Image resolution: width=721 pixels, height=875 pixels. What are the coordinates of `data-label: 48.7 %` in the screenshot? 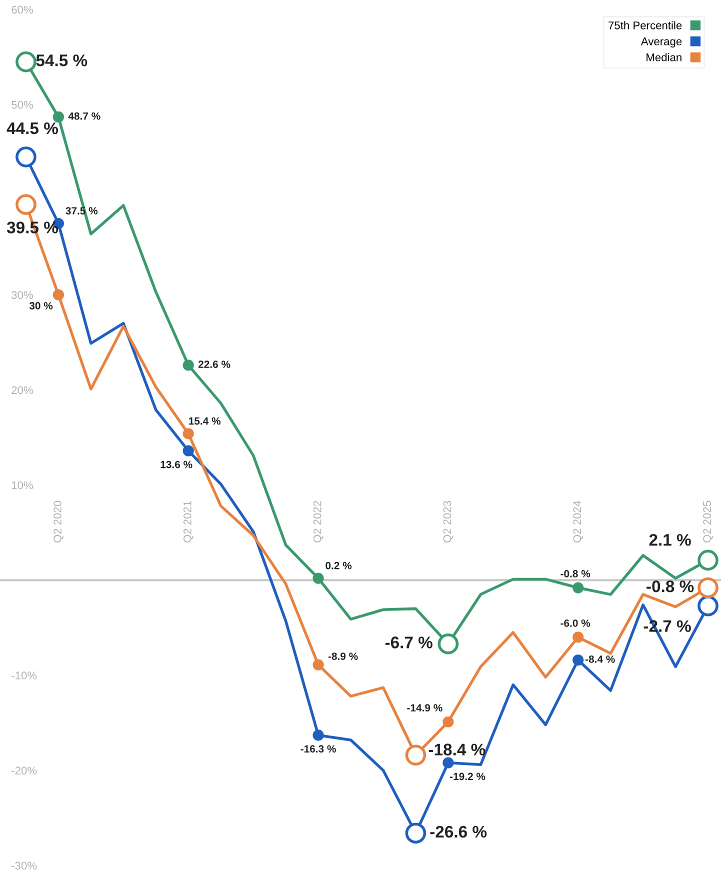 It's located at (84, 116).